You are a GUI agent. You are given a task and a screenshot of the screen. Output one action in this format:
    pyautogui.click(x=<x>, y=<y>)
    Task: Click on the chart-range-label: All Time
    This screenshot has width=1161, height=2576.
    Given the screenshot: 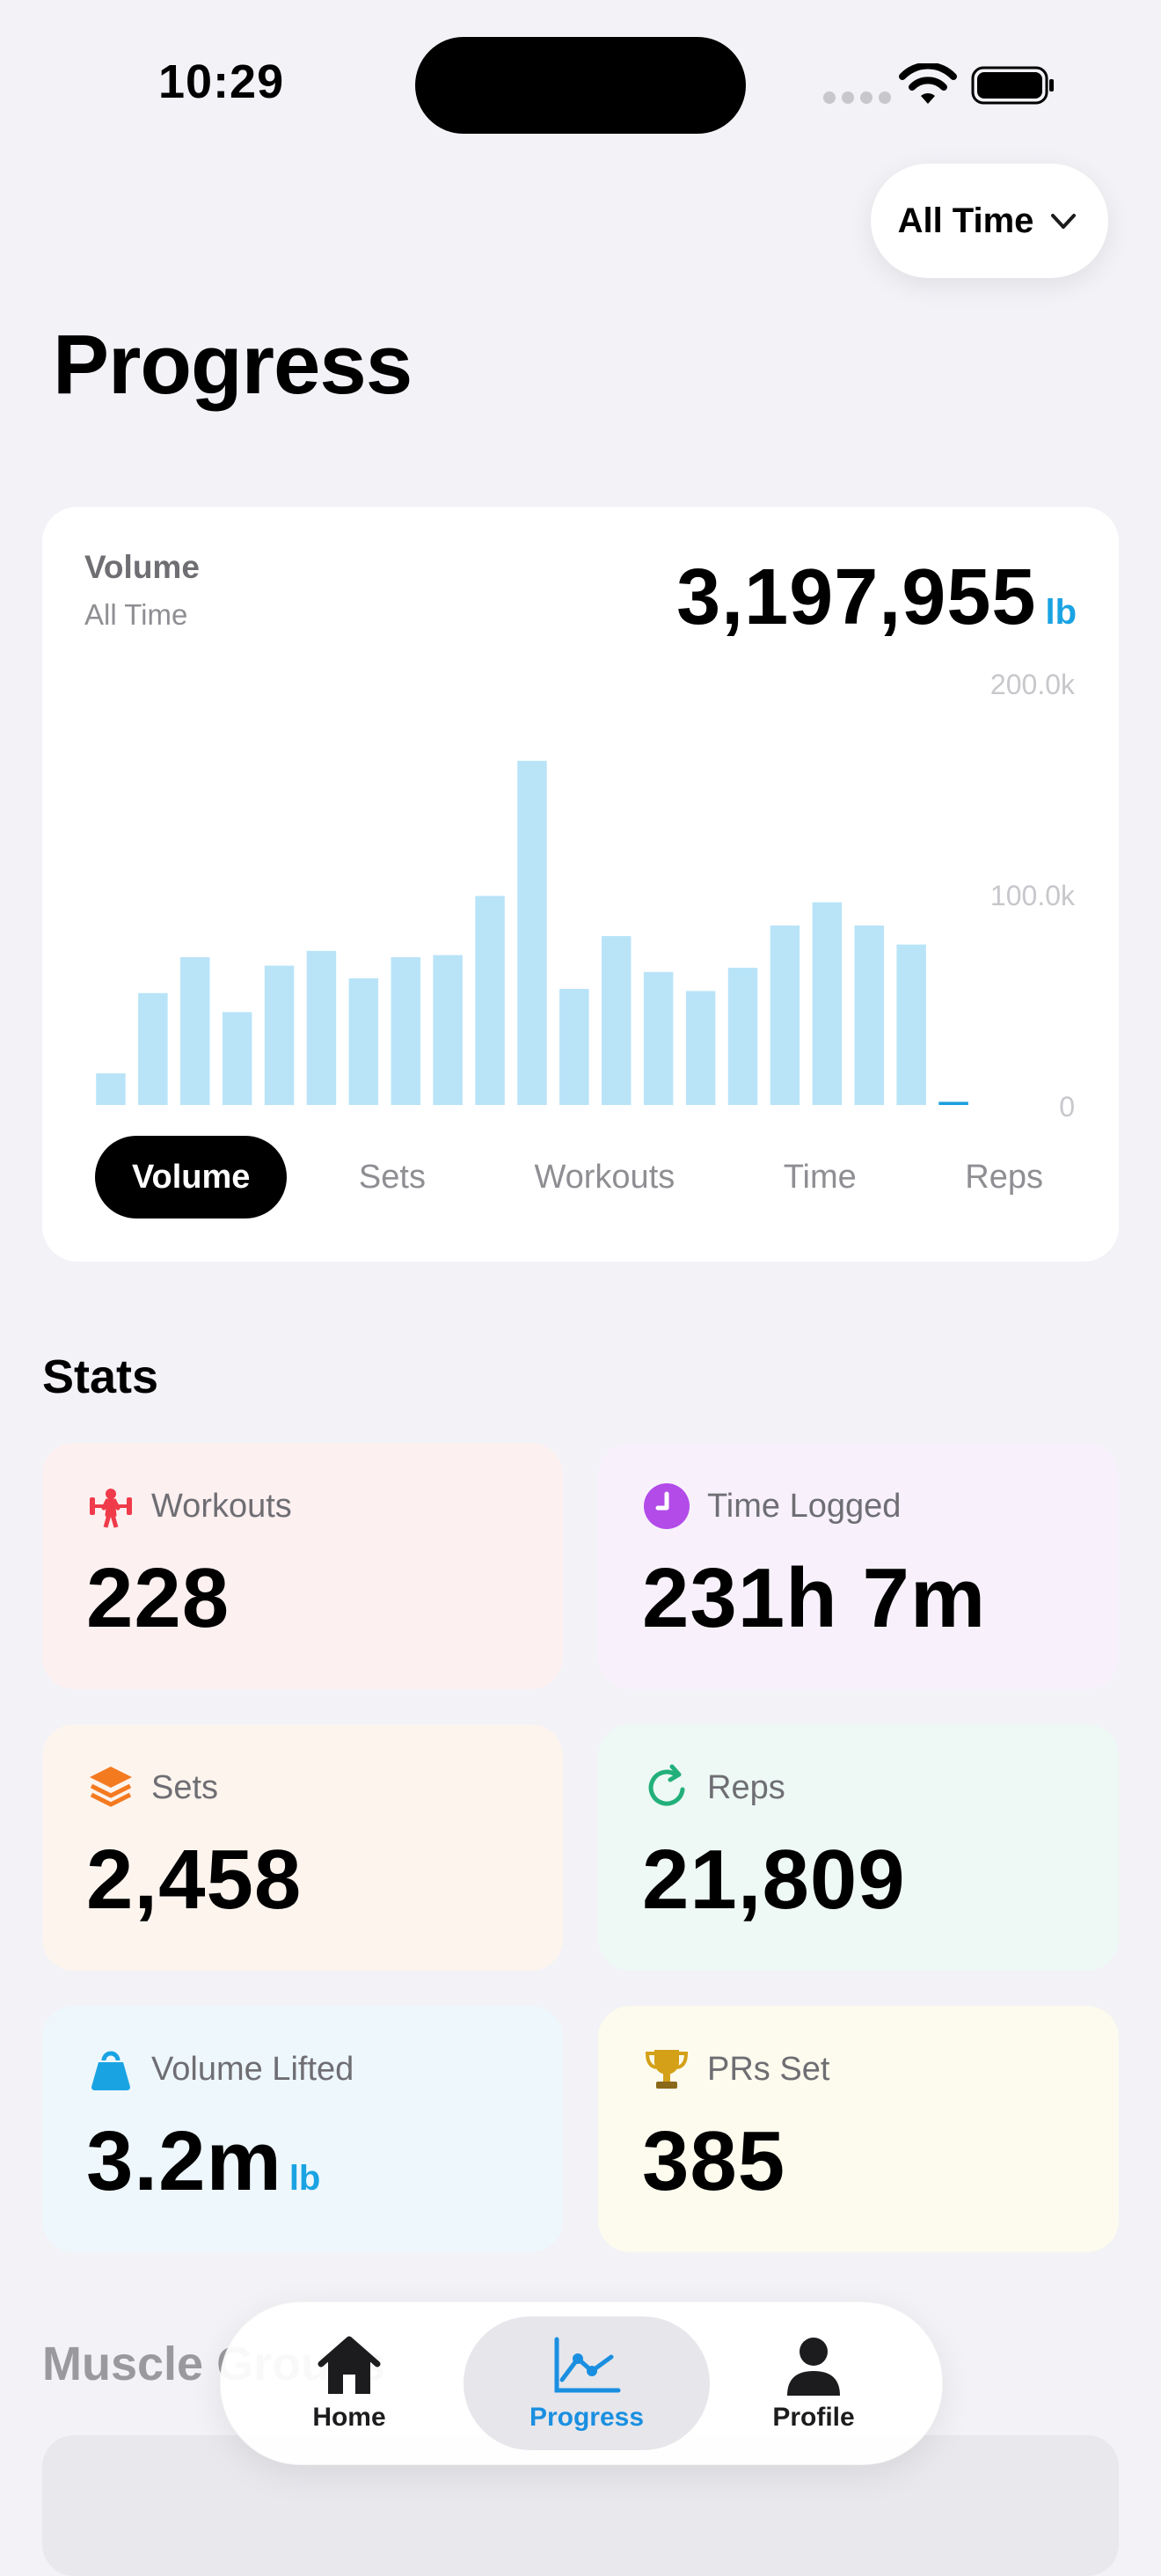 What is the action you would take?
    pyautogui.click(x=136, y=614)
    